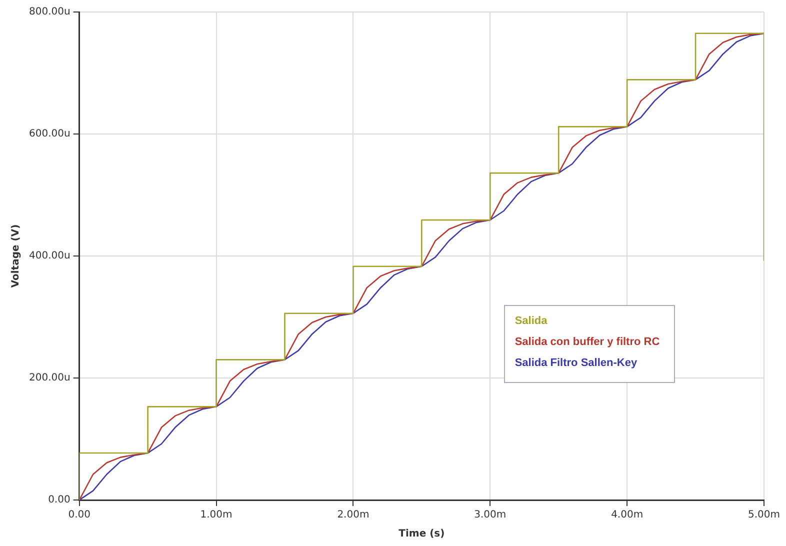 This screenshot has width=786, height=546. What do you see at coordinates (49, 256) in the screenshot?
I see `y-tick-label: 400.00u` at bounding box center [49, 256].